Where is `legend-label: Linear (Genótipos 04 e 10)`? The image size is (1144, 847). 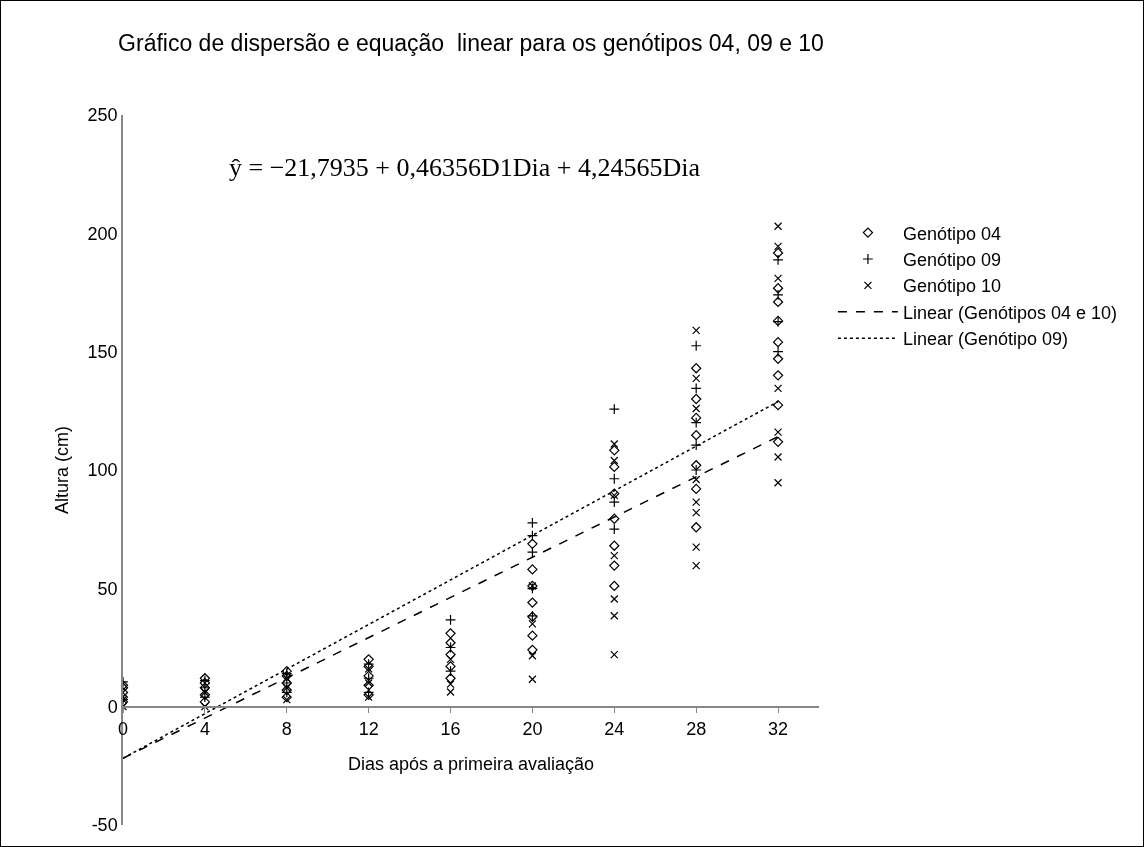 legend-label: Linear (Genótipos 04 e 10) is located at coordinates (1010, 312).